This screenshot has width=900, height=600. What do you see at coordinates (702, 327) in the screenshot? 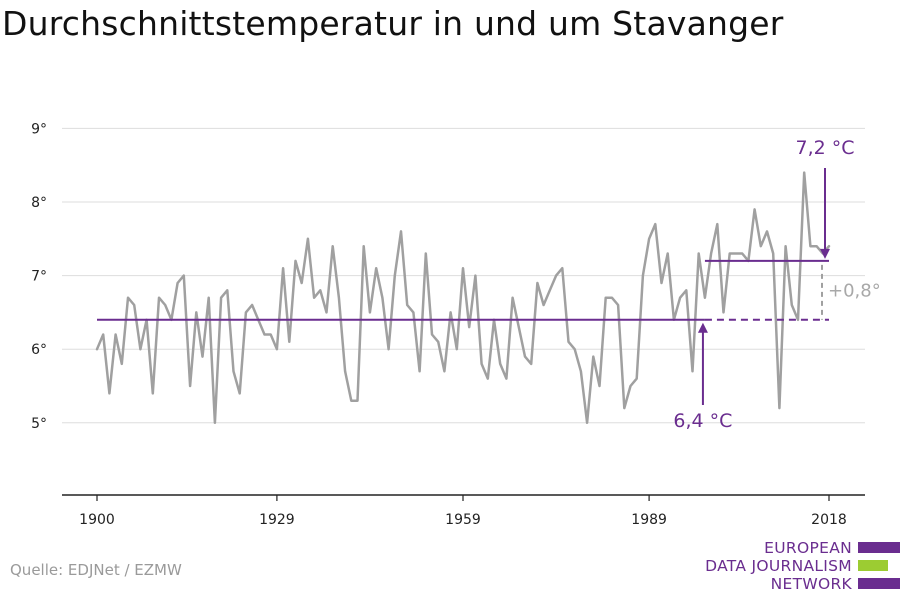
I see `baseline-arrow-head` at bounding box center [702, 327].